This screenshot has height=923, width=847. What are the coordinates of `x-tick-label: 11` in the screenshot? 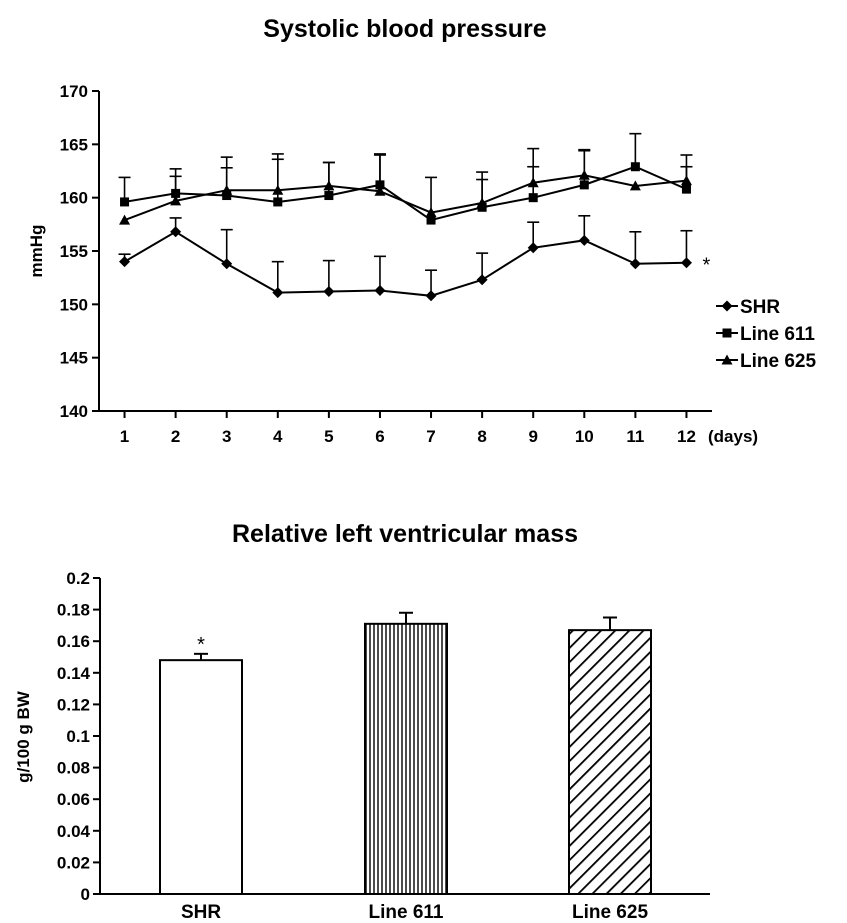 It's located at (635, 436).